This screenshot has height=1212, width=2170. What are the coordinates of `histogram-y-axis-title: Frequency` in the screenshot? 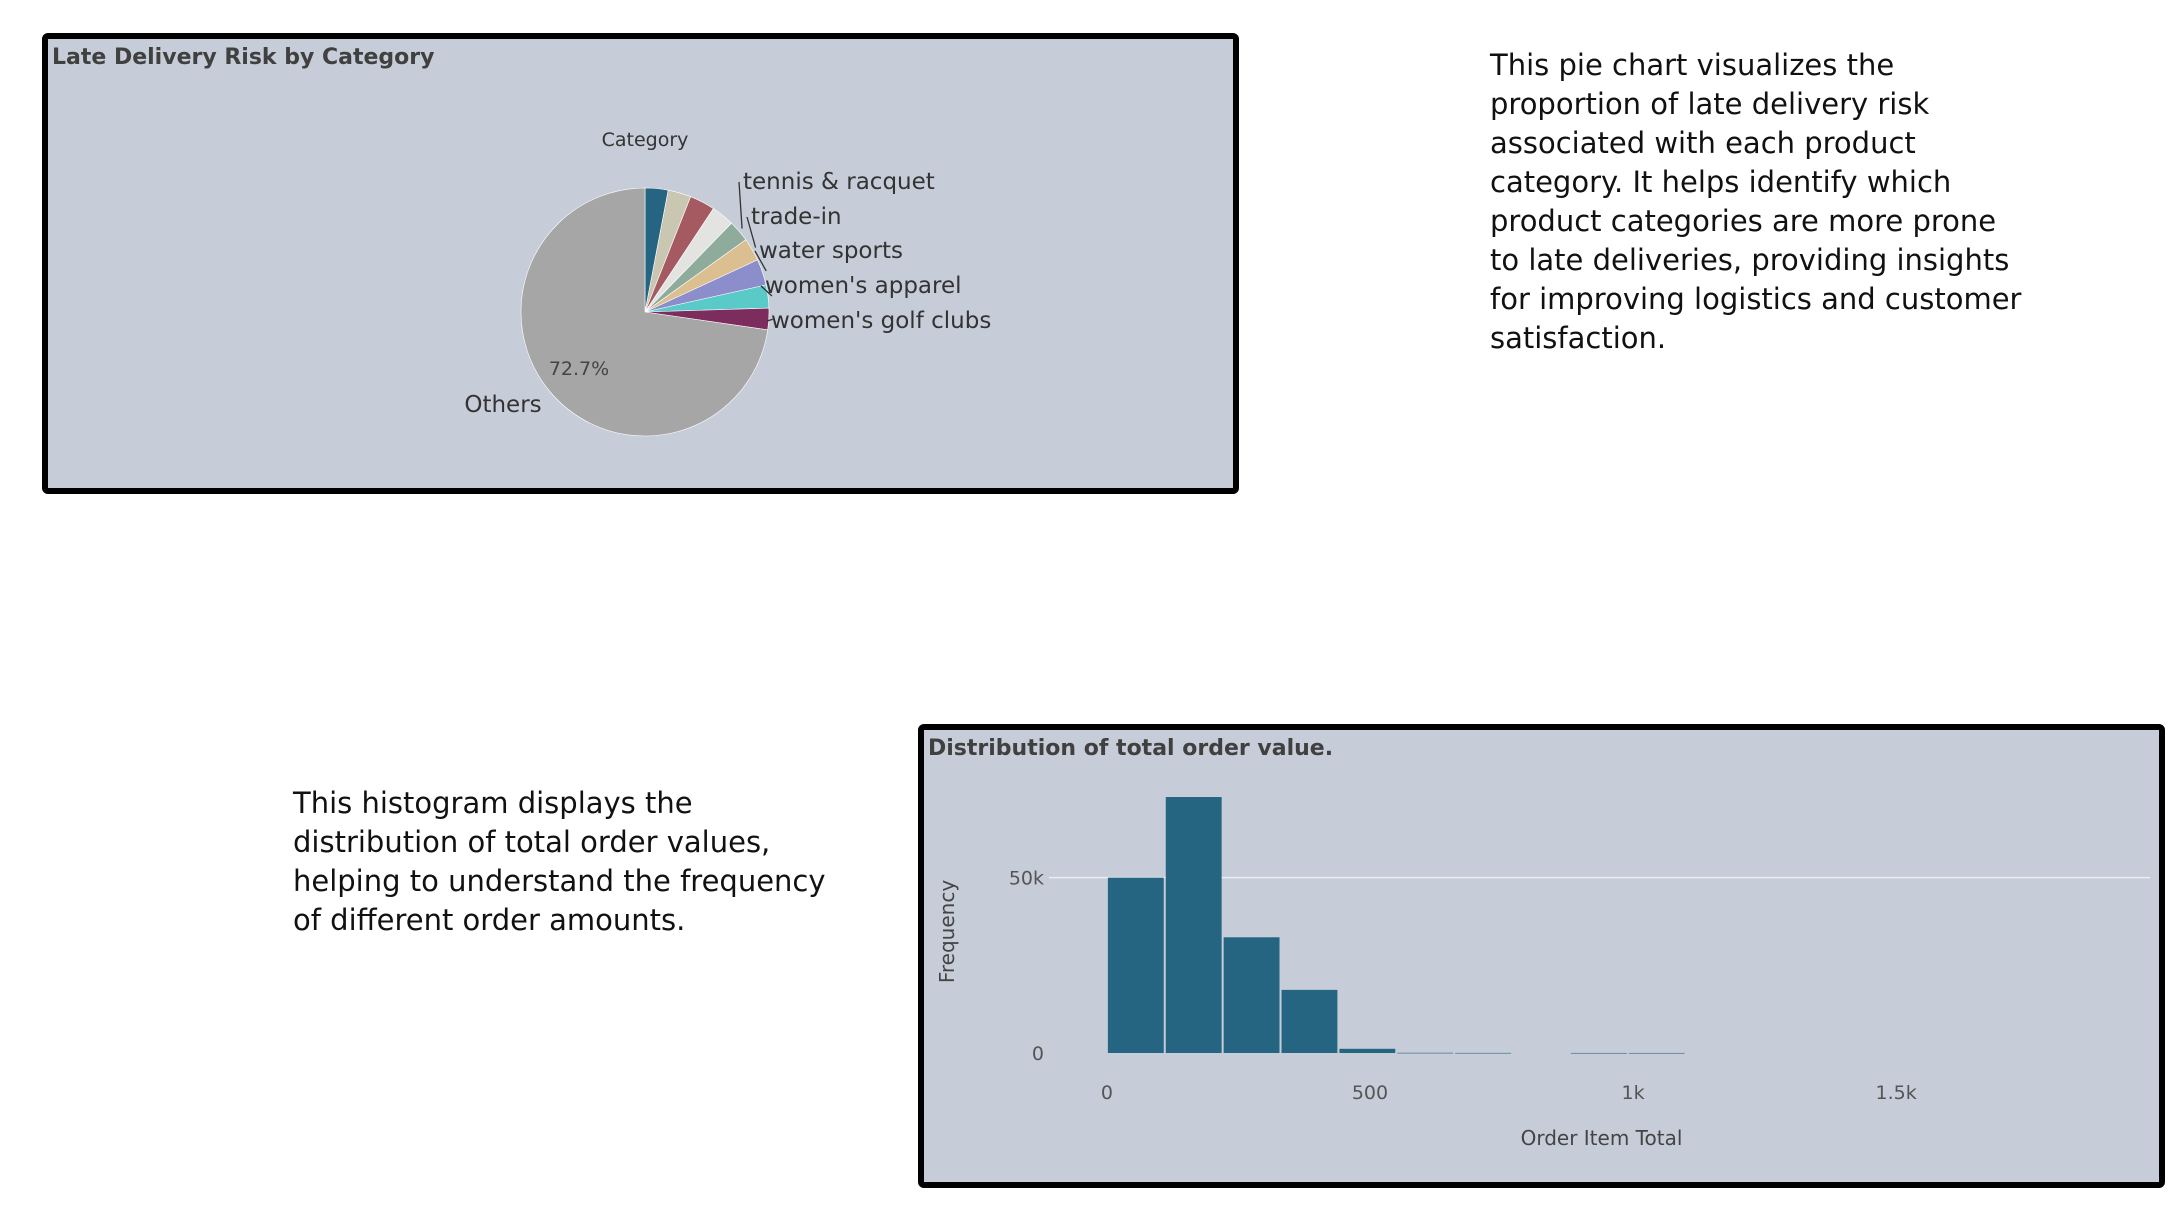 It's located at (947, 931).